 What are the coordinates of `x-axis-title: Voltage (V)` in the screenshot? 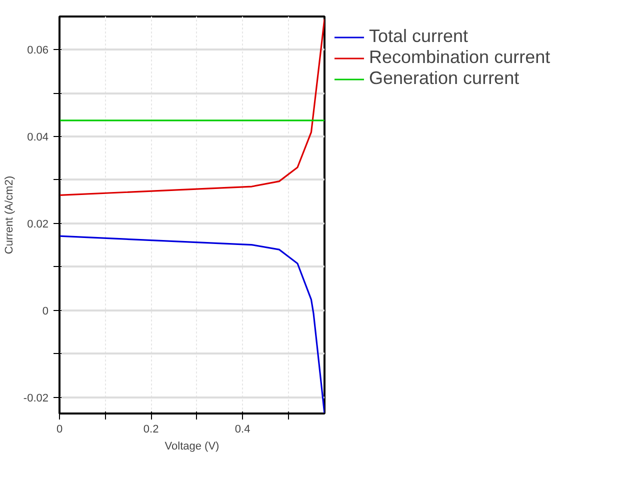 It's located at (192, 446).